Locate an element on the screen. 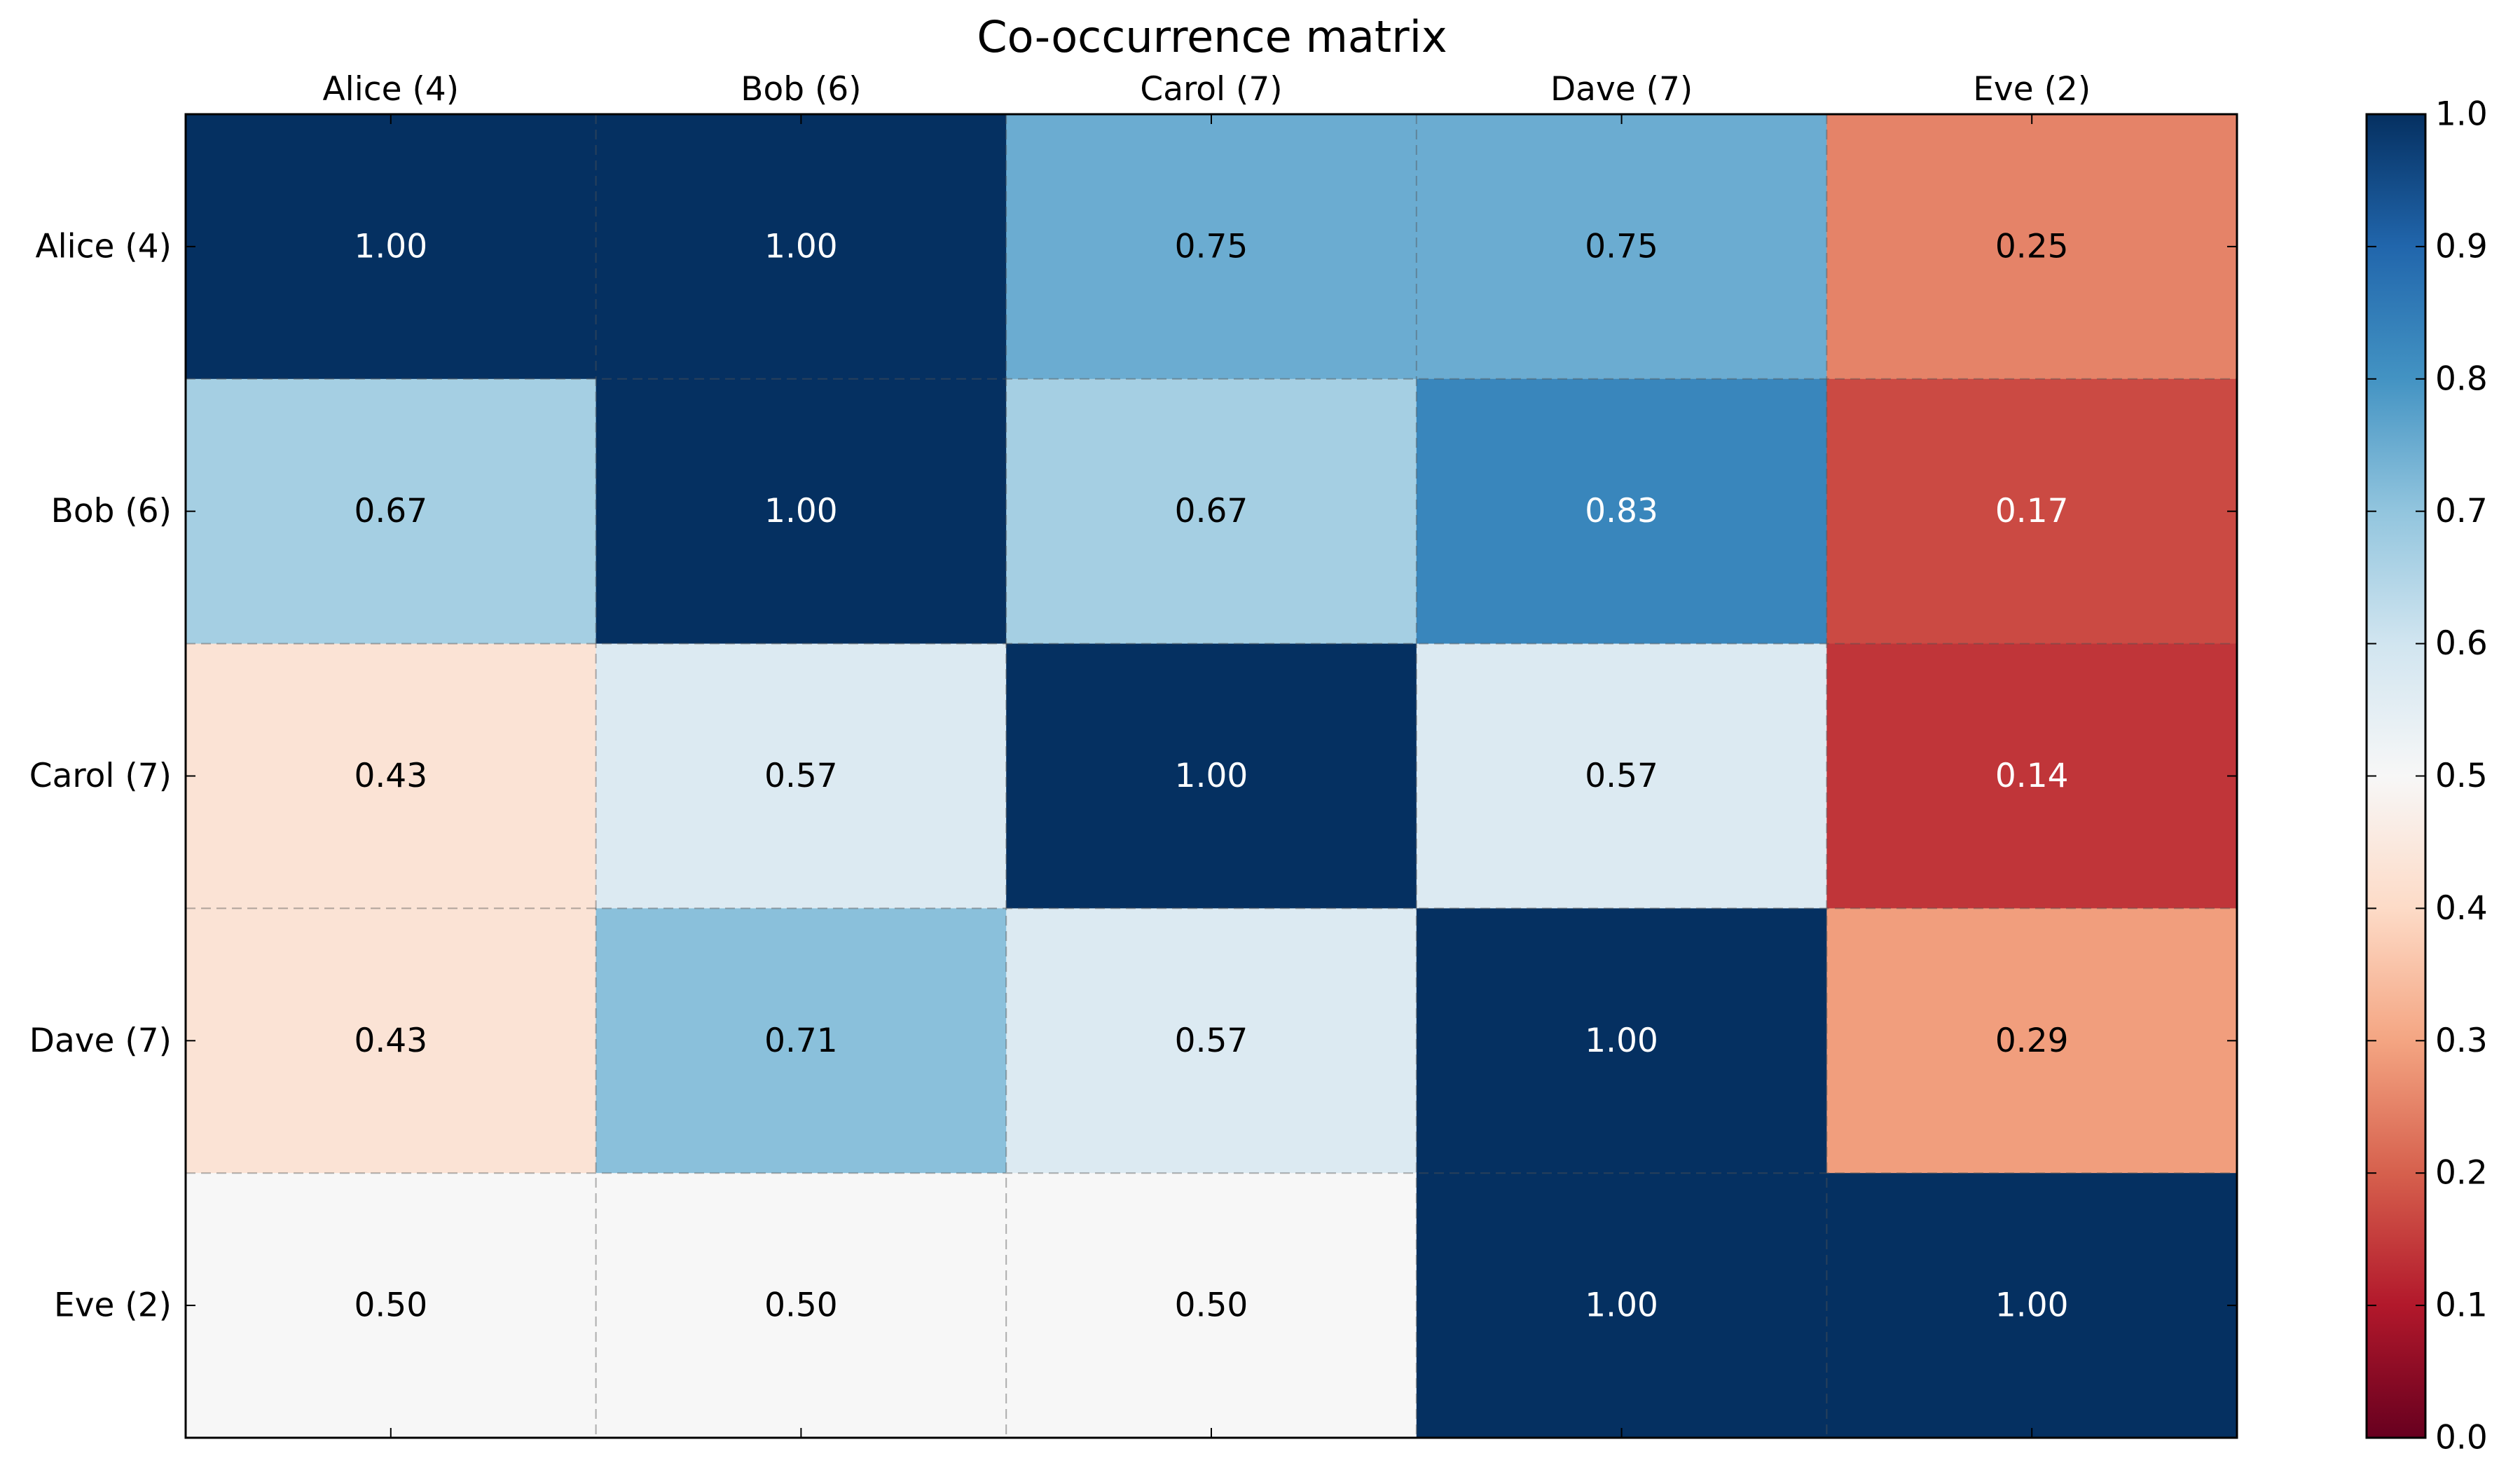 This screenshot has width=2520, height=1477. colorbar-tick-label: 0.8 is located at coordinates (2461, 378).